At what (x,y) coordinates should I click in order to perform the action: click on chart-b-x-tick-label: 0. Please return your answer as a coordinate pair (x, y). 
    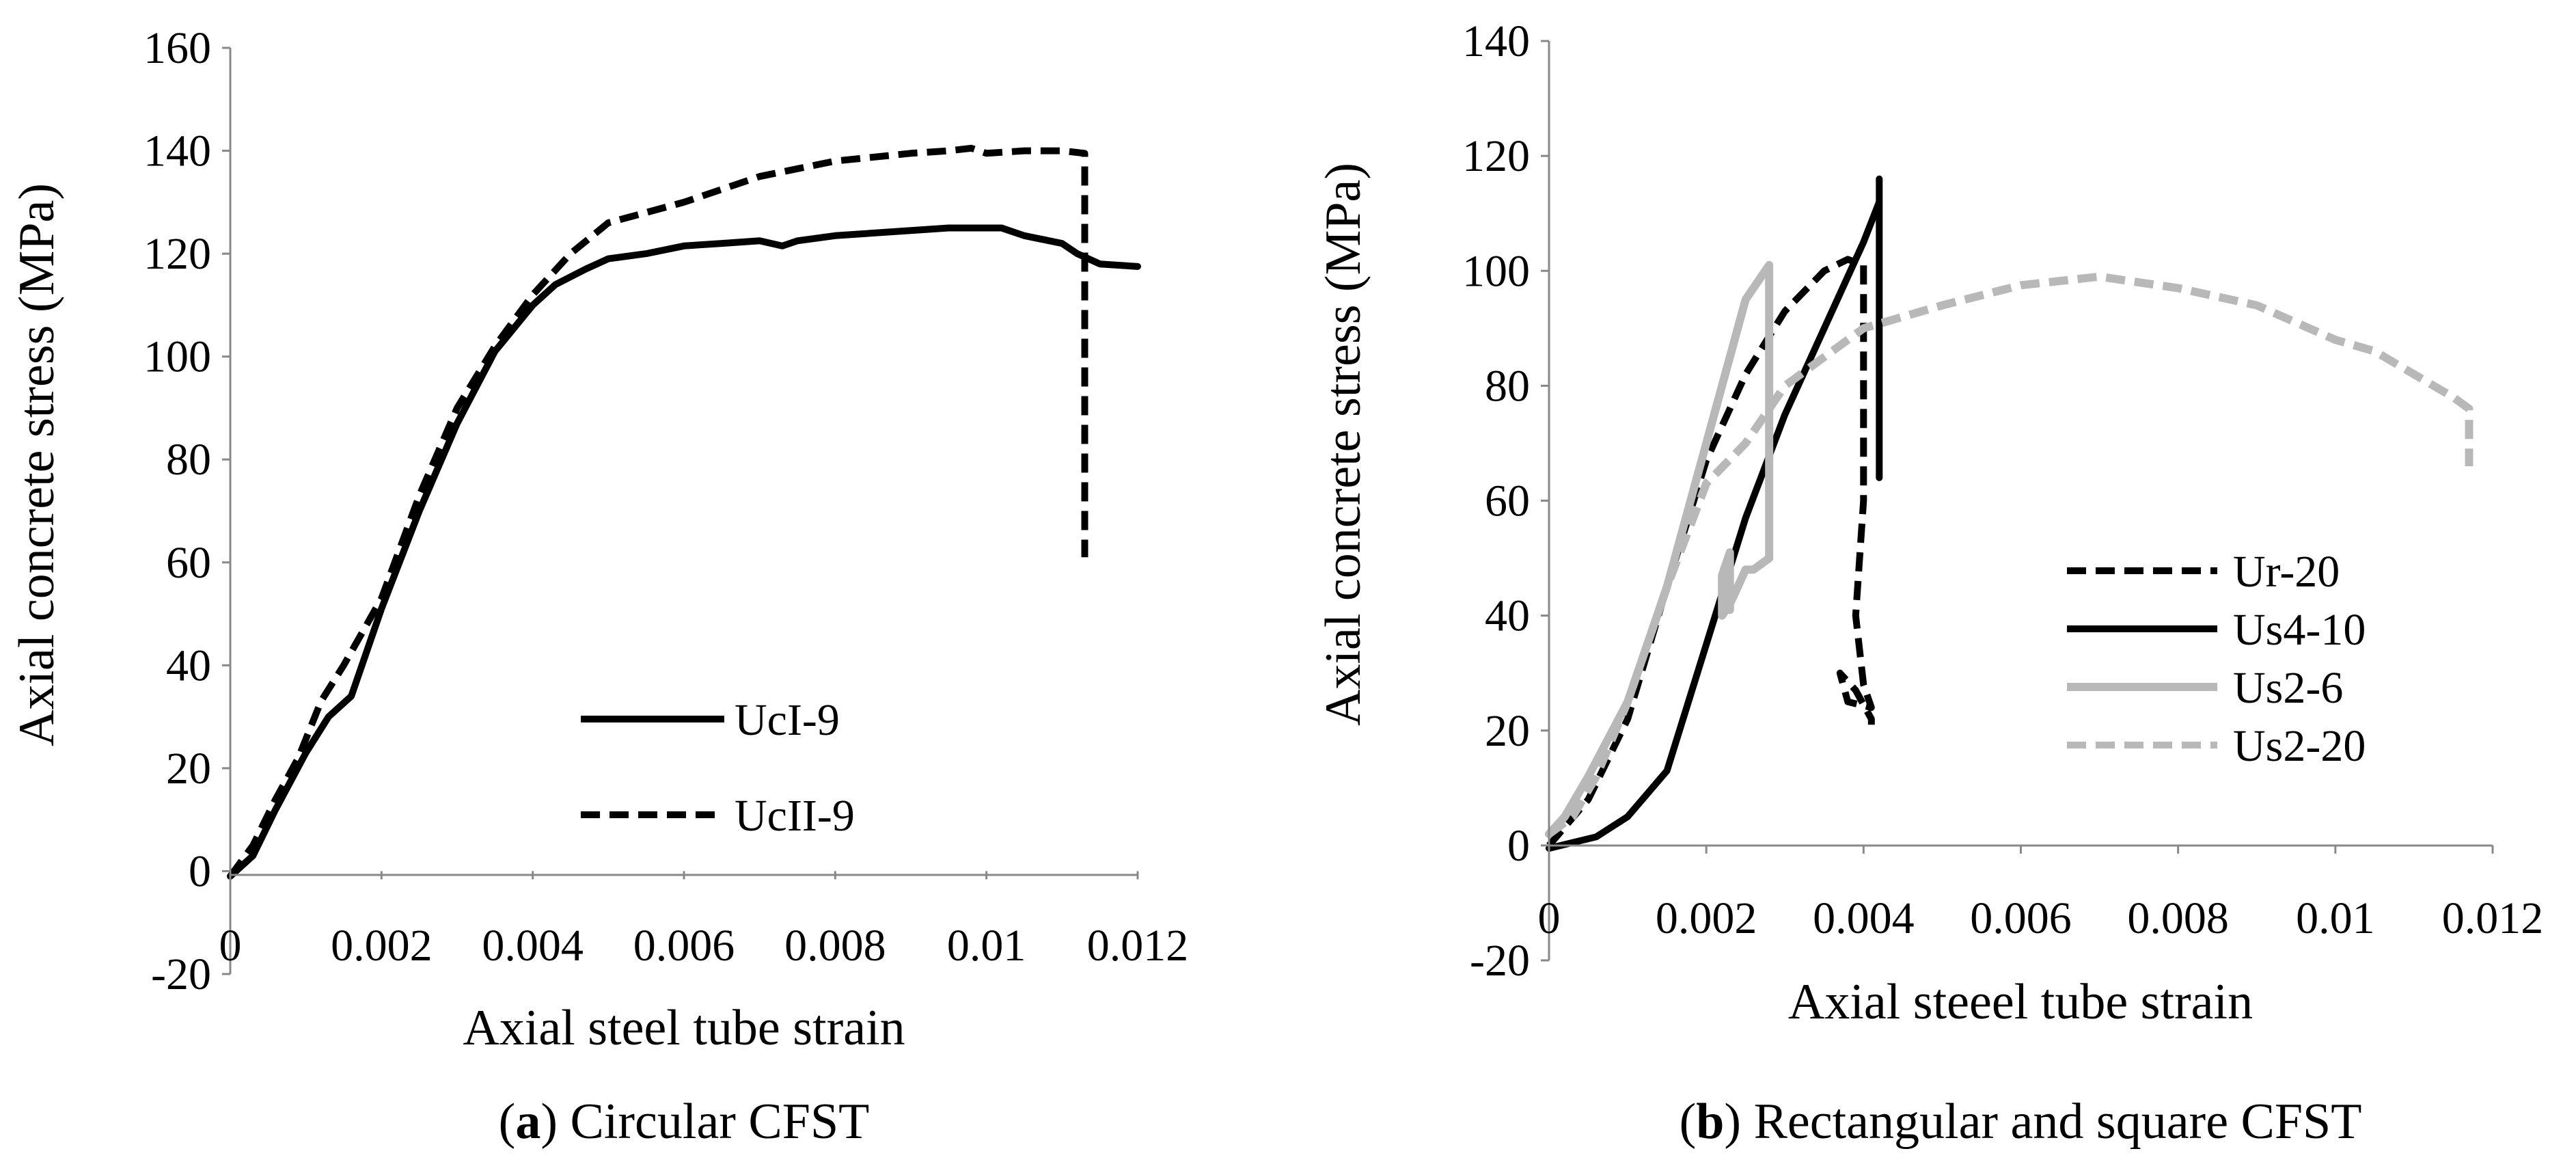
    Looking at the image, I should click on (1549, 918).